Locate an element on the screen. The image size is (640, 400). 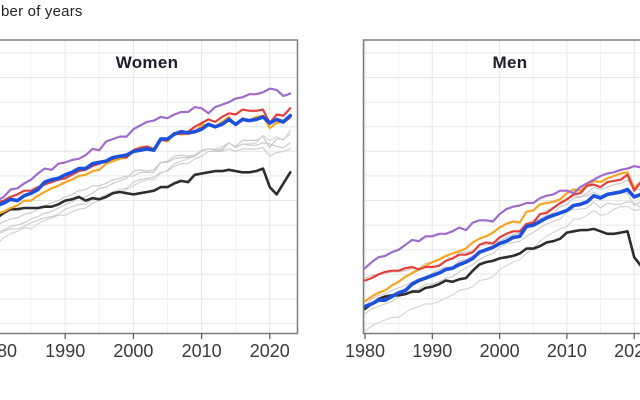
facet-label-women: Women is located at coordinates (147, 62).